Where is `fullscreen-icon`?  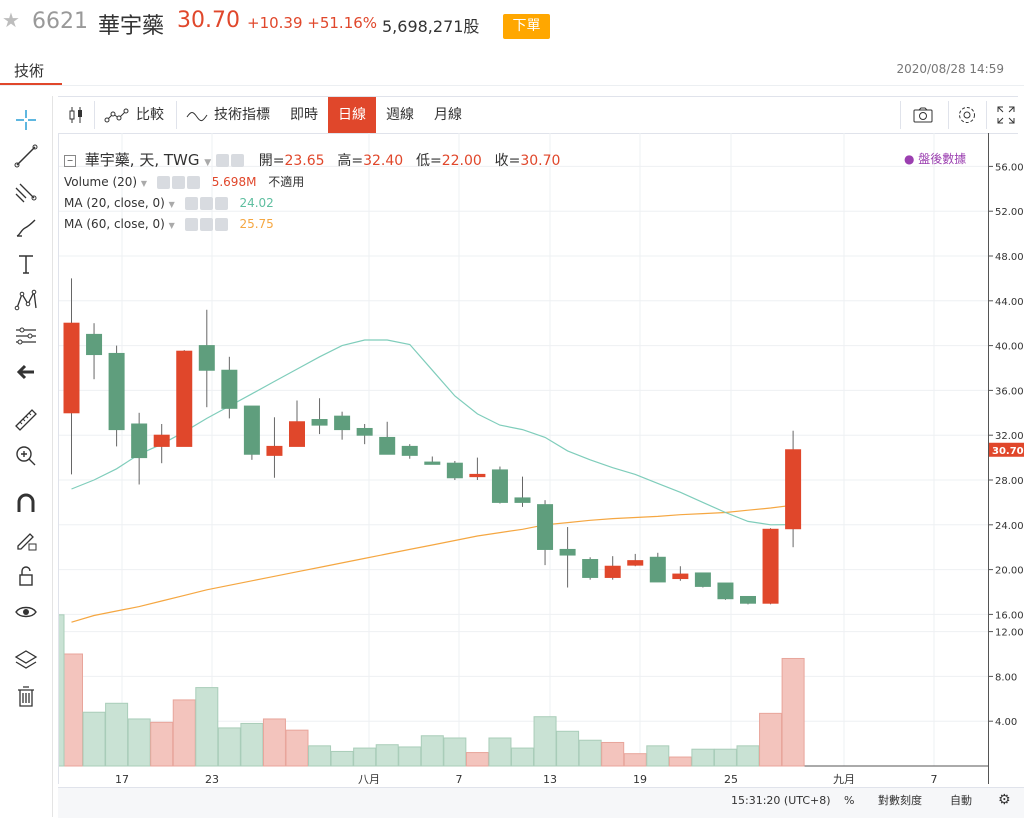
fullscreen-icon is located at coordinates (1006, 115).